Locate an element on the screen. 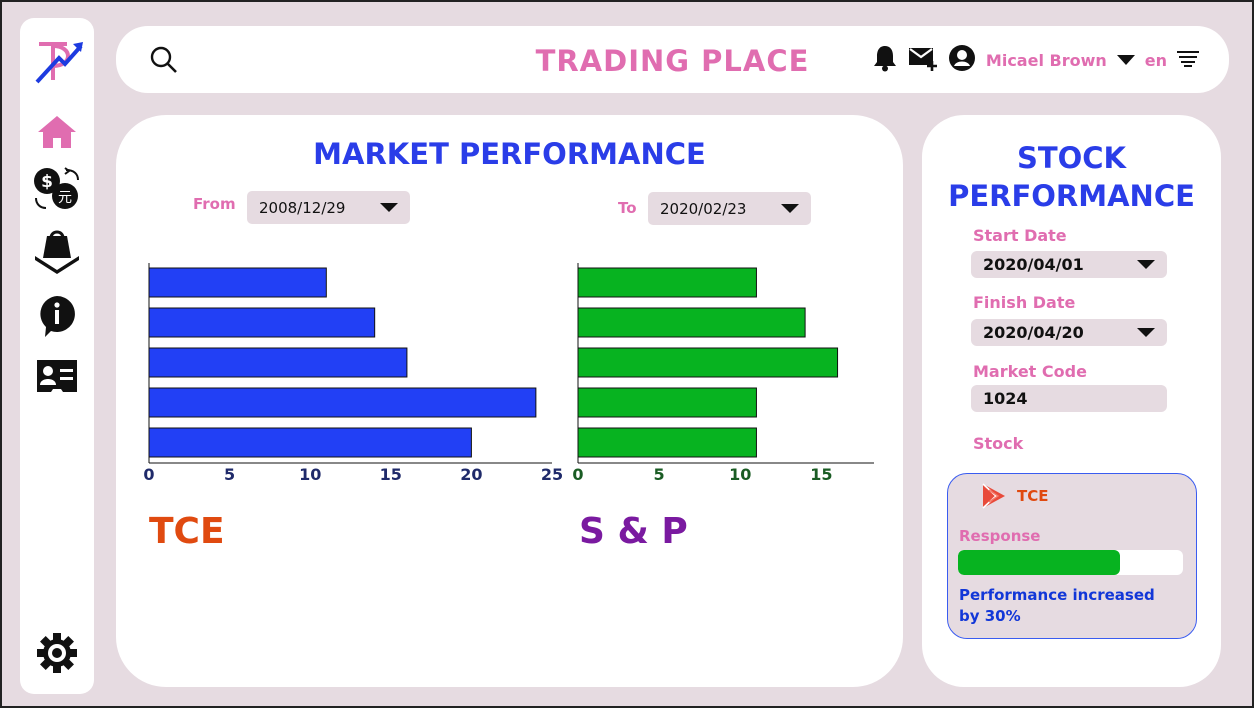 This screenshot has width=1254, height=708. performance-message: Performance increased by 30% is located at coordinates (1057, 605).